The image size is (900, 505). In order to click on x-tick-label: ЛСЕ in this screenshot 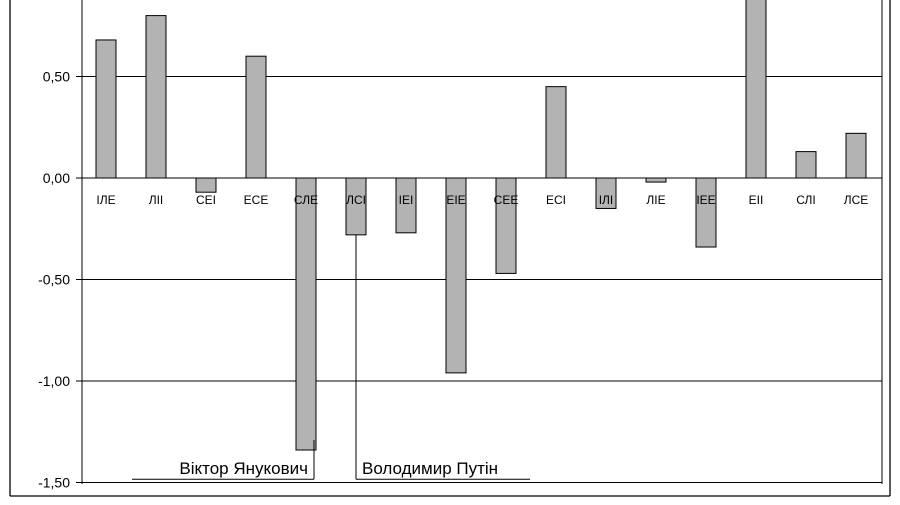, I will do `click(856, 200)`.